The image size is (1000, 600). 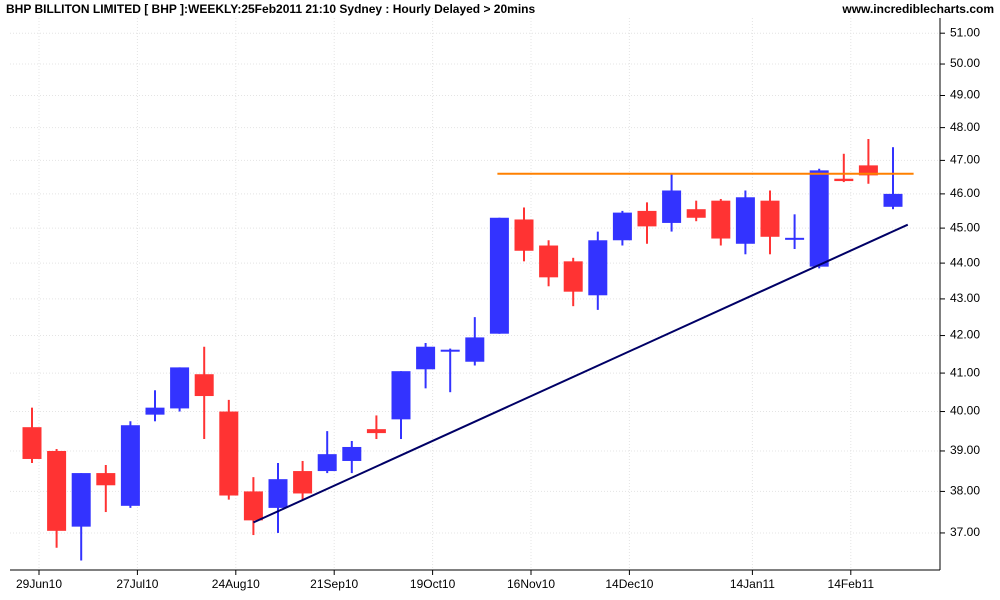 What do you see at coordinates (629, 584) in the screenshot?
I see `x-tick-label: 14Dec10` at bounding box center [629, 584].